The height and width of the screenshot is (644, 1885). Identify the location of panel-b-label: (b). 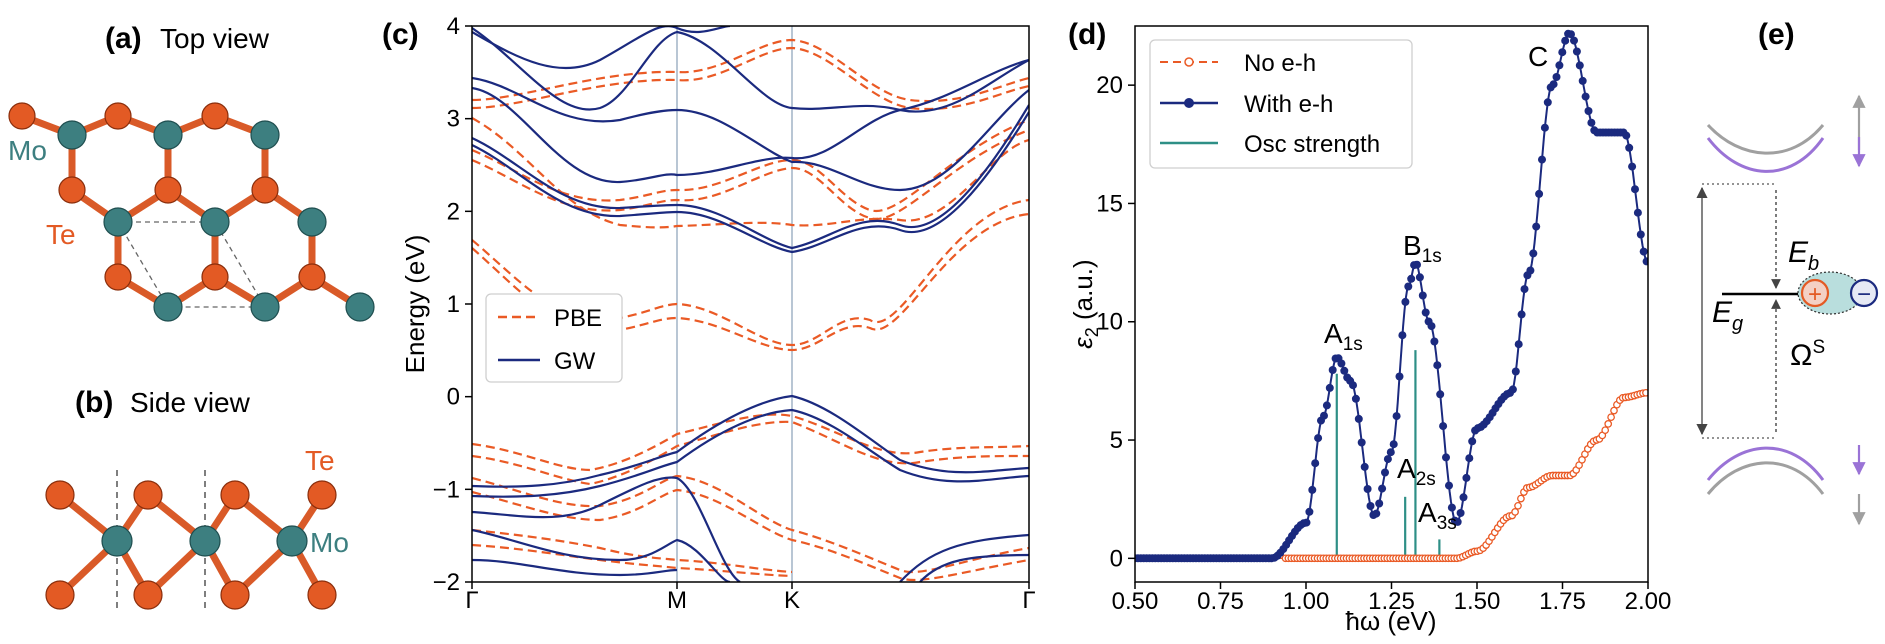
(94, 402).